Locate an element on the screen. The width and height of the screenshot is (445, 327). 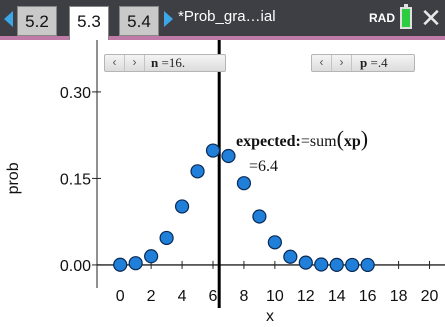
slider-p-var: p is located at coordinates (364, 62).